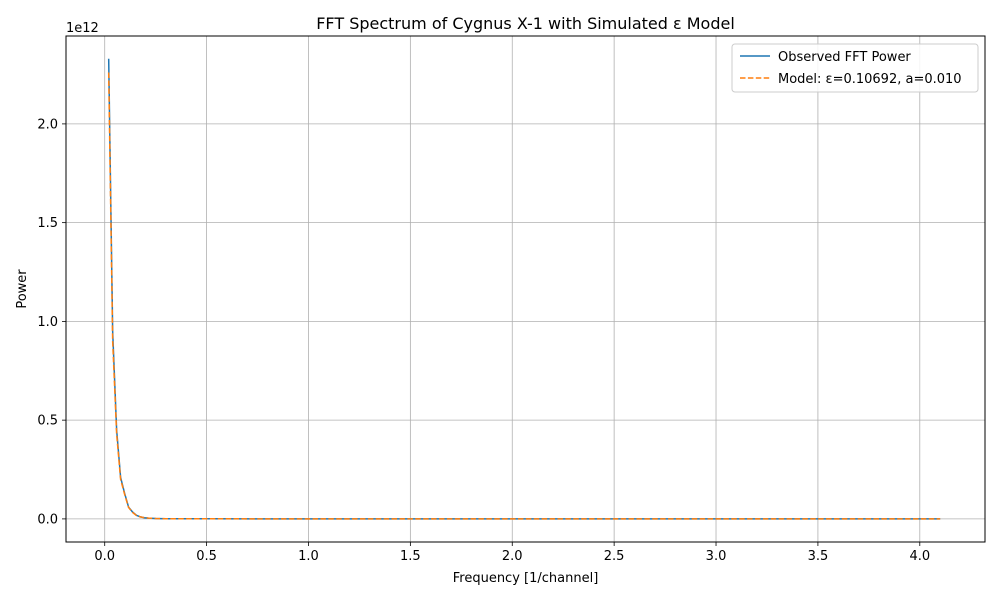 Image resolution: width=1000 pixels, height=600 pixels. Describe the element at coordinates (47, 124) in the screenshot. I see `y-tick-label: 2.0` at that location.